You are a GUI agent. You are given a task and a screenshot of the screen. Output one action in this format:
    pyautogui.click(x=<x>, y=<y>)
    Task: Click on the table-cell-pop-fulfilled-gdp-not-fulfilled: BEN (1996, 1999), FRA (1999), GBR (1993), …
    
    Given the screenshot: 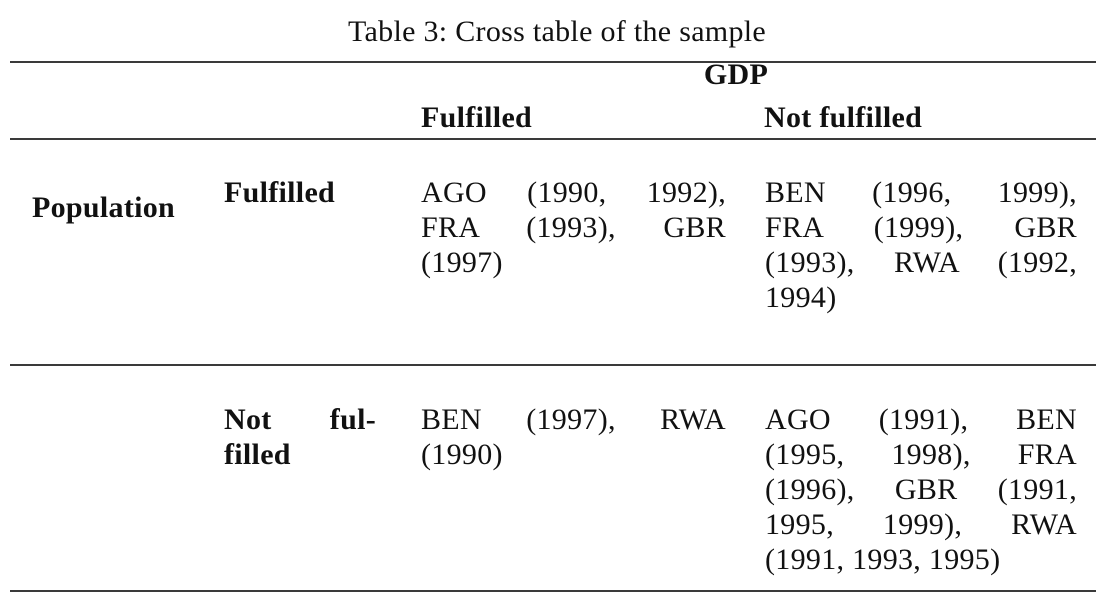 What is the action you would take?
    pyautogui.click(x=921, y=245)
    